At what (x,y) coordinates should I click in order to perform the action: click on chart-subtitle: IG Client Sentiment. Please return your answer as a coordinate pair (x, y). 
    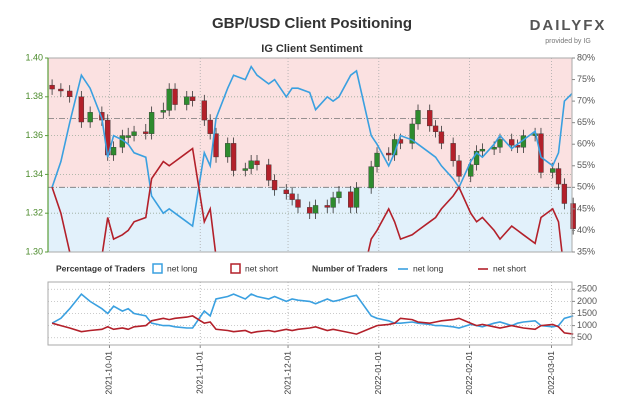
    Looking at the image, I should click on (312, 49).